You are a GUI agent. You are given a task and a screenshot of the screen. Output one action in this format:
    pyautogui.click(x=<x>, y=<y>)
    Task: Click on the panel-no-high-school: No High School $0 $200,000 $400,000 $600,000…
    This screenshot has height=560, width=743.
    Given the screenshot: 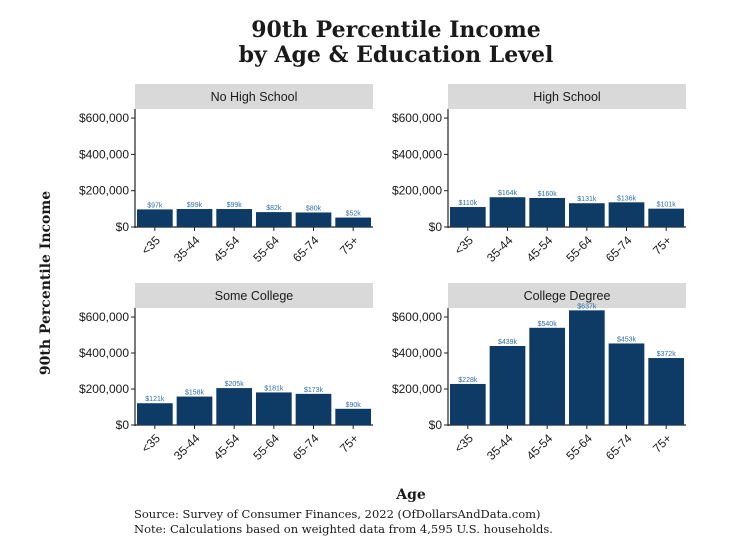 What is the action you would take?
    pyautogui.click(x=226, y=174)
    